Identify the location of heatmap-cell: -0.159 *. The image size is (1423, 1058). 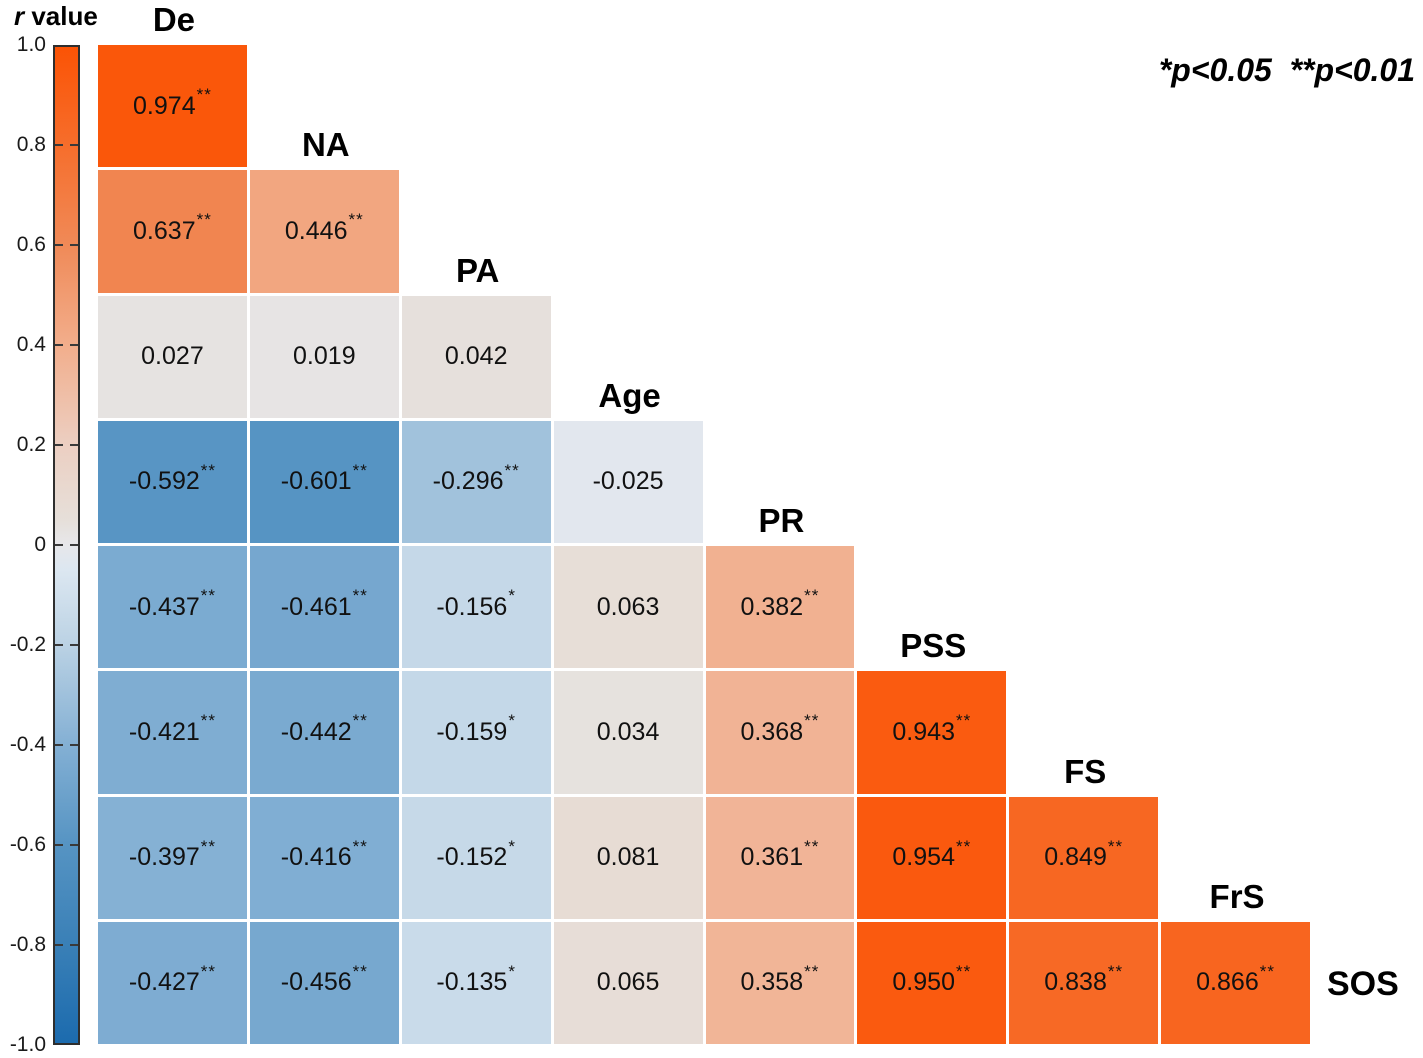
(476, 732).